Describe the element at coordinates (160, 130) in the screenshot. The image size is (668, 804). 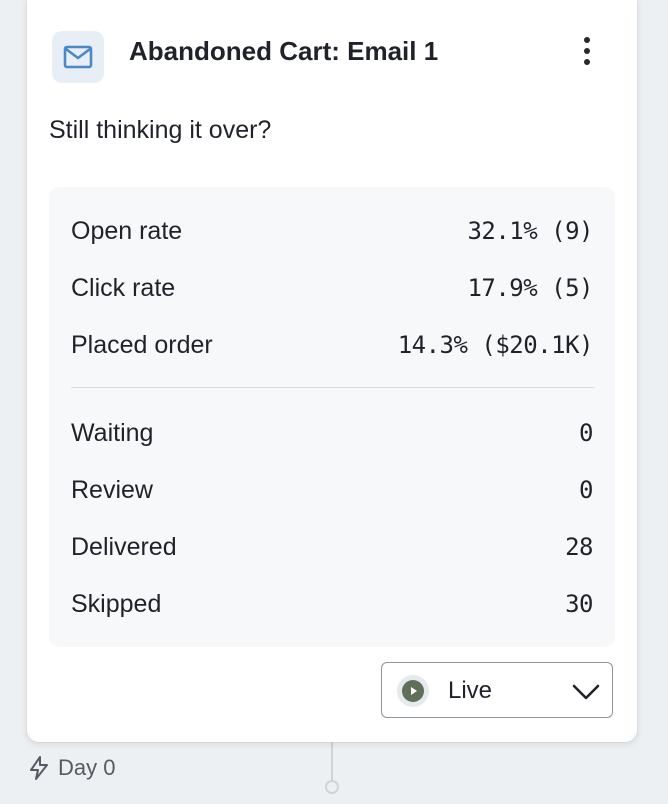
I see `email-subject: Still thinking it over?` at that location.